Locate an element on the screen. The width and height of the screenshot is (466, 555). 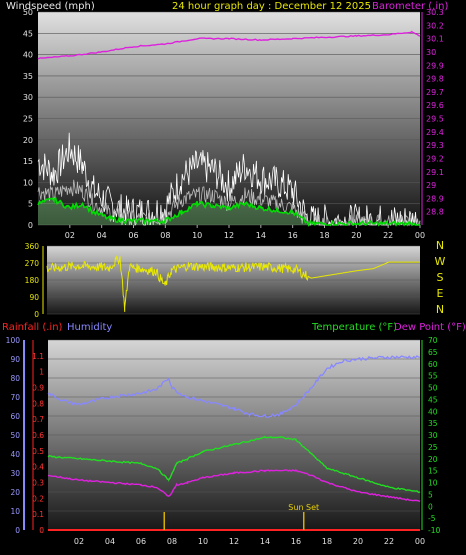
humidity-tick-label: 70 is located at coordinates (15, 397).